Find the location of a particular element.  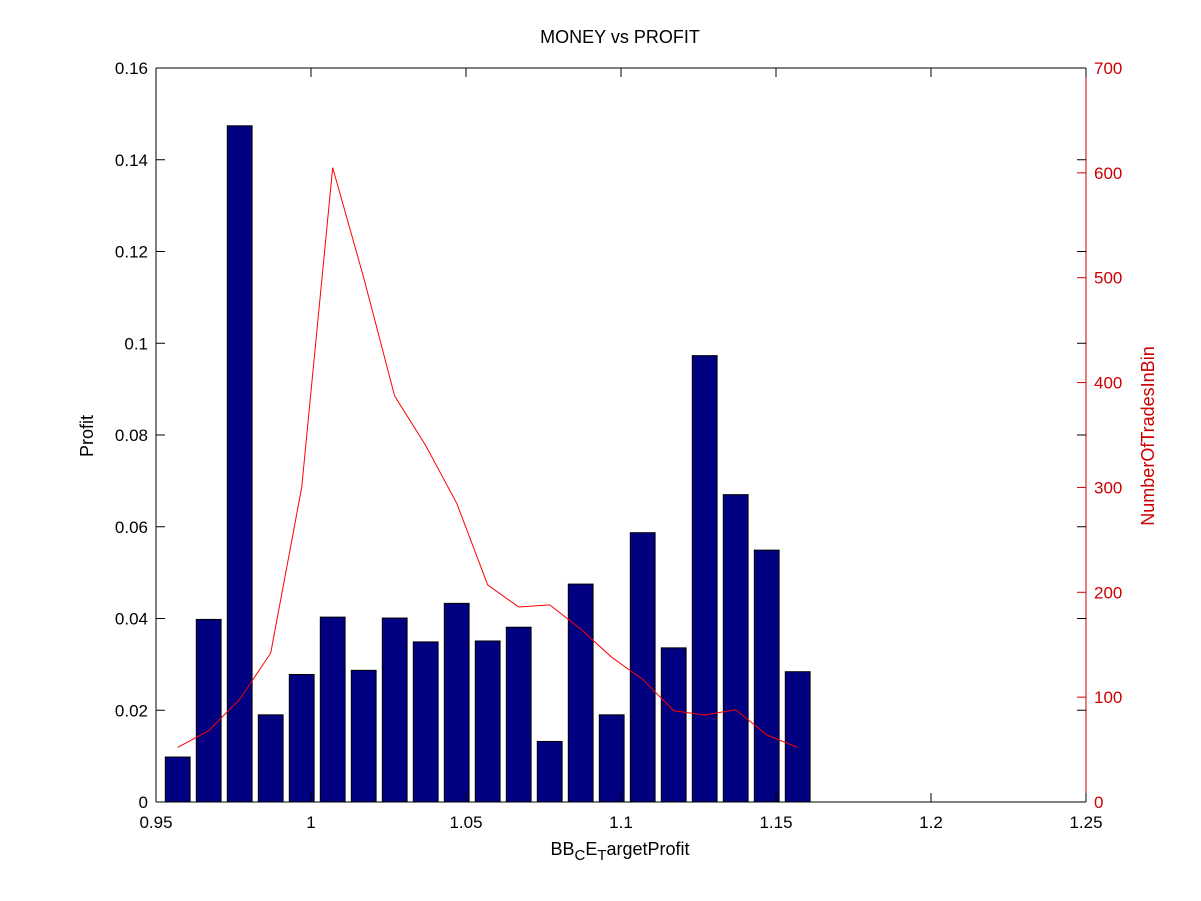

x-label-part-0: BB is located at coordinates (562, 849).